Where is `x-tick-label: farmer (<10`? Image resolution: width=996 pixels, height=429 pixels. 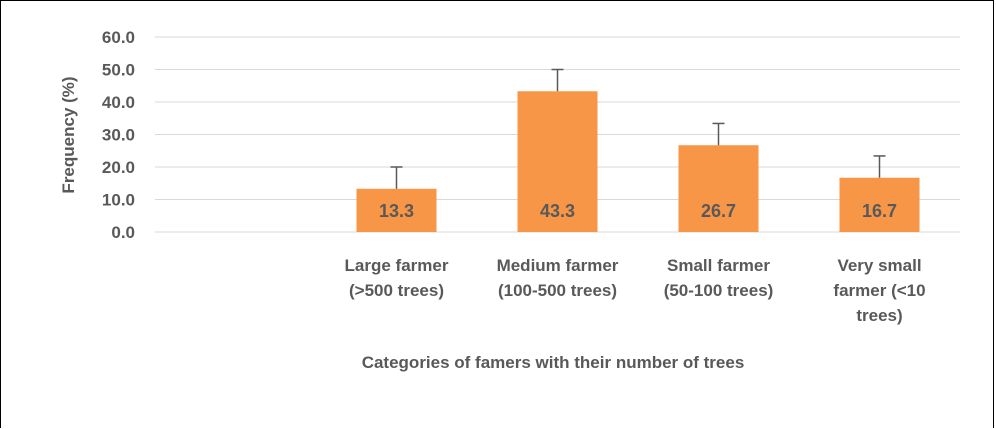
x-tick-label: farmer (<10 is located at coordinates (879, 290).